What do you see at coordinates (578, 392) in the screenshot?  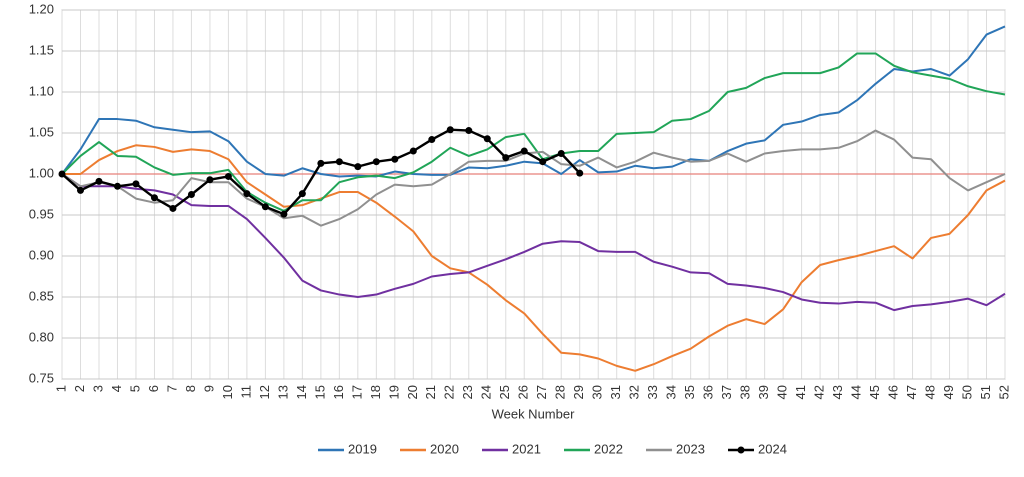 I see `x-tick-label: 29` at bounding box center [578, 392].